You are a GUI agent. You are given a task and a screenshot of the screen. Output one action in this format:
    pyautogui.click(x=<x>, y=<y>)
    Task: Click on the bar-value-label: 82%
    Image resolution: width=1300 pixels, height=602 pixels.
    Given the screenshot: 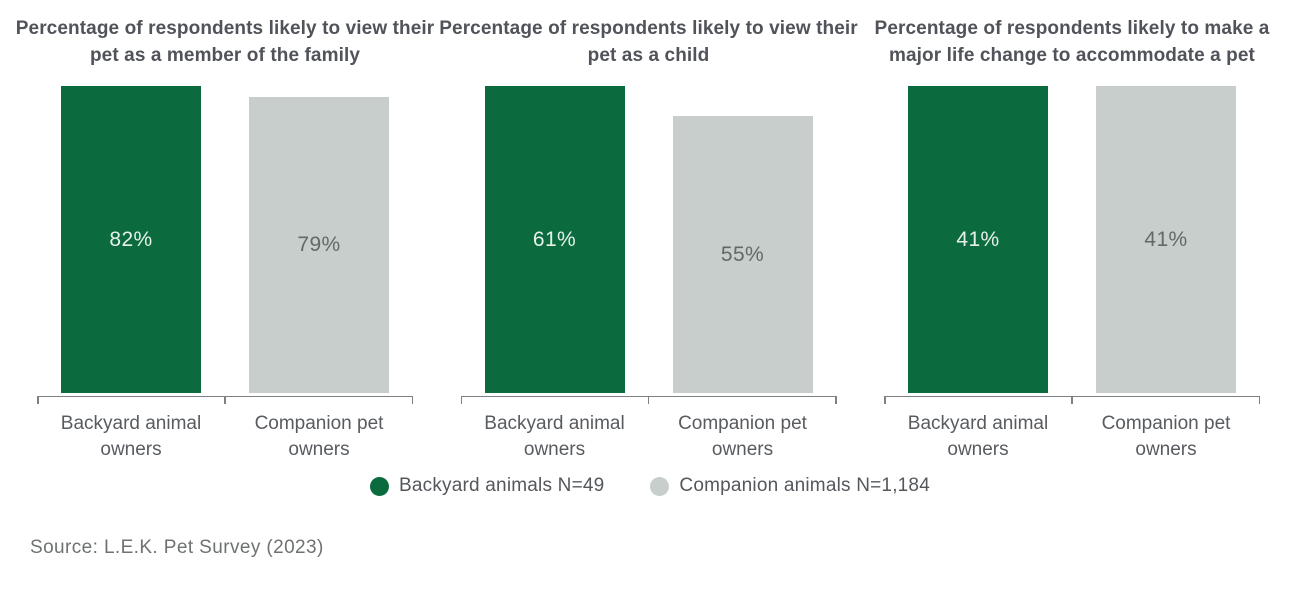 What is the action you would take?
    pyautogui.click(x=131, y=239)
    